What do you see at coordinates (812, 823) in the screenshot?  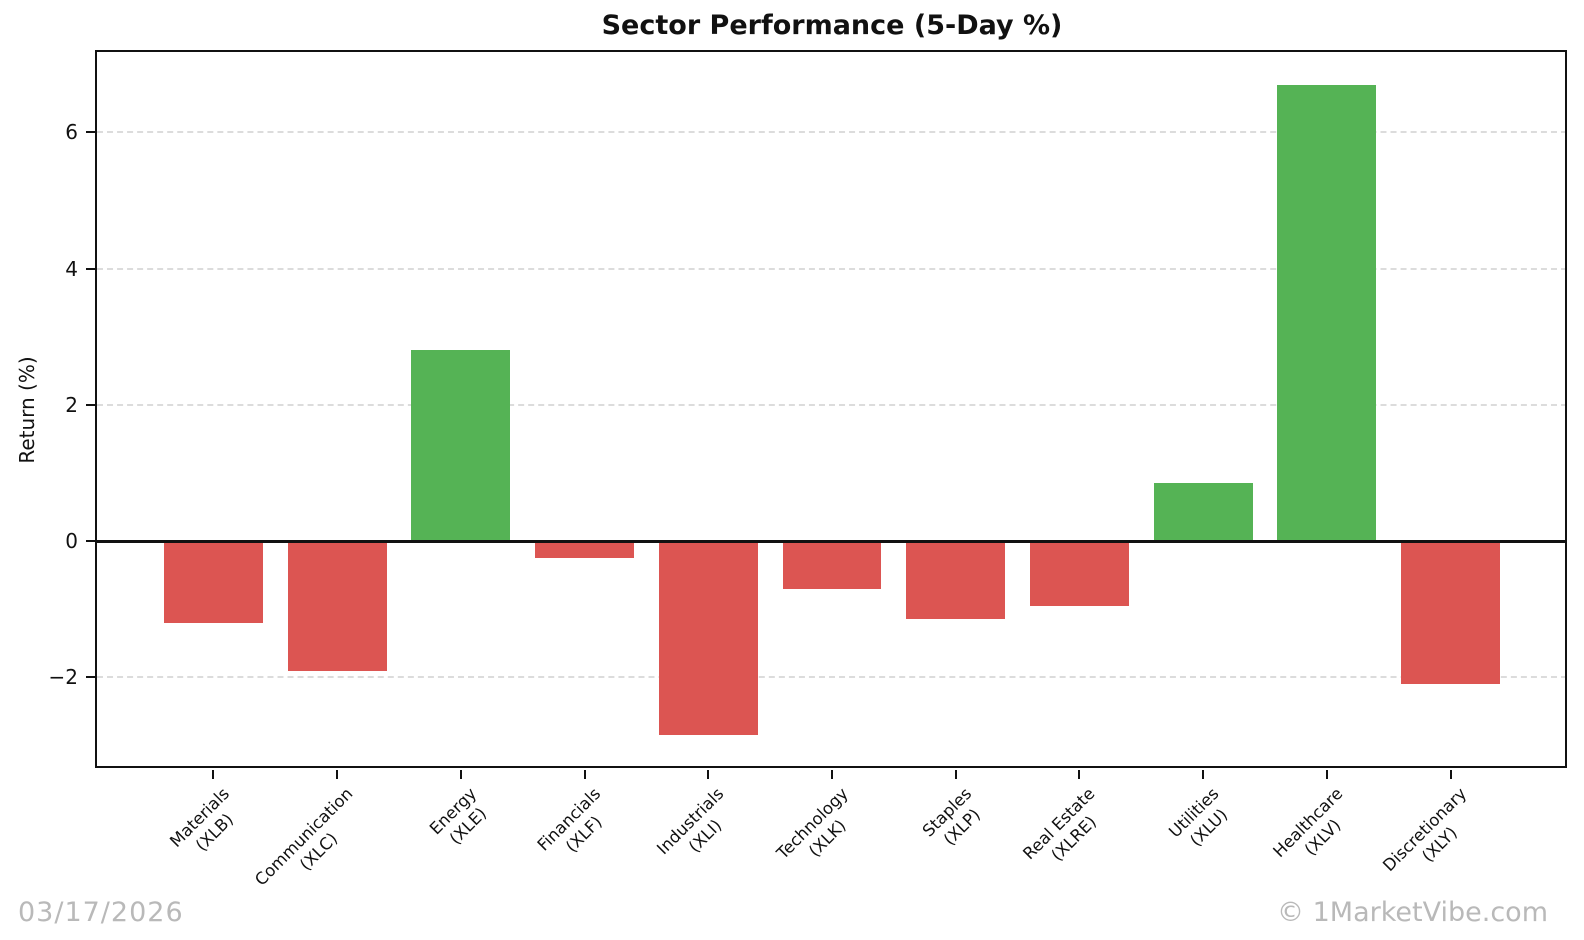 I see `xtick-label-xlk: Technology (XLK)` at bounding box center [812, 823].